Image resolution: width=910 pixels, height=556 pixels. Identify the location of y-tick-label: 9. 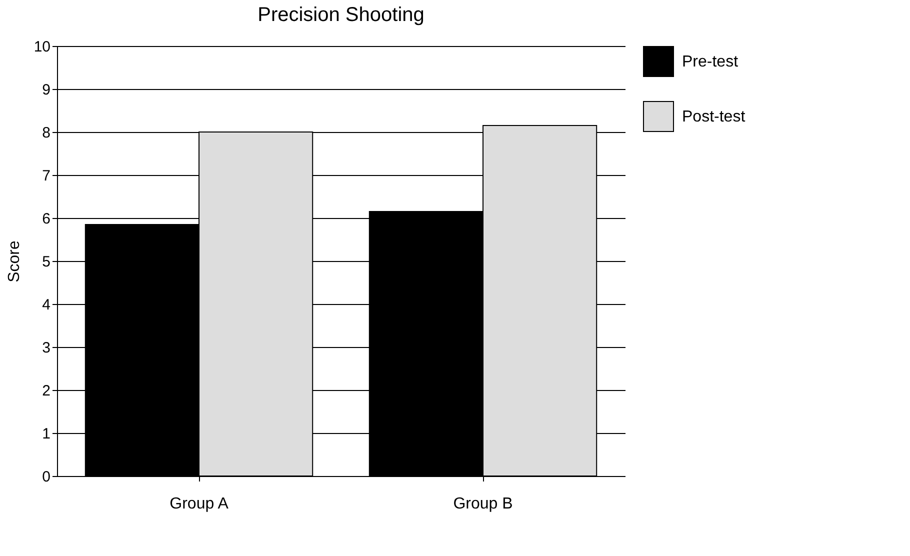
(46, 90).